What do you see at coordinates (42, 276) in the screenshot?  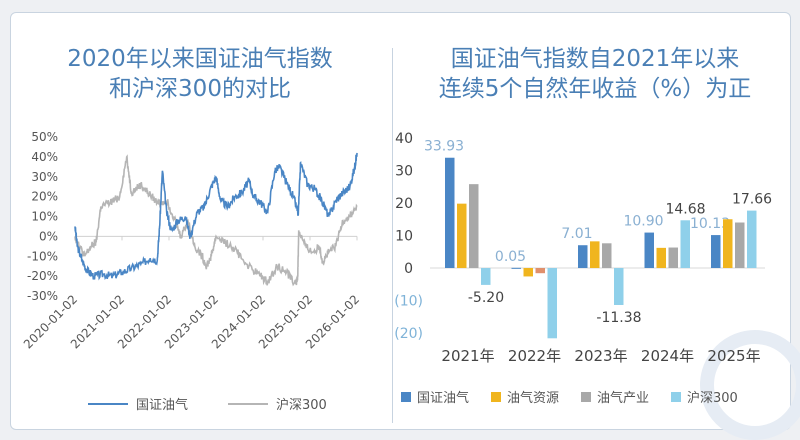 I see `y-tick-label: -20%` at bounding box center [42, 276].